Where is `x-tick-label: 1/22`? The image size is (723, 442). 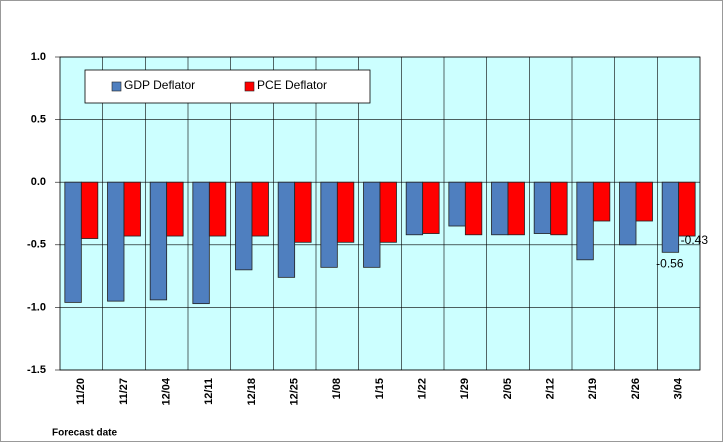
x-tick-label: 1/22 is located at coordinates (423, 388).